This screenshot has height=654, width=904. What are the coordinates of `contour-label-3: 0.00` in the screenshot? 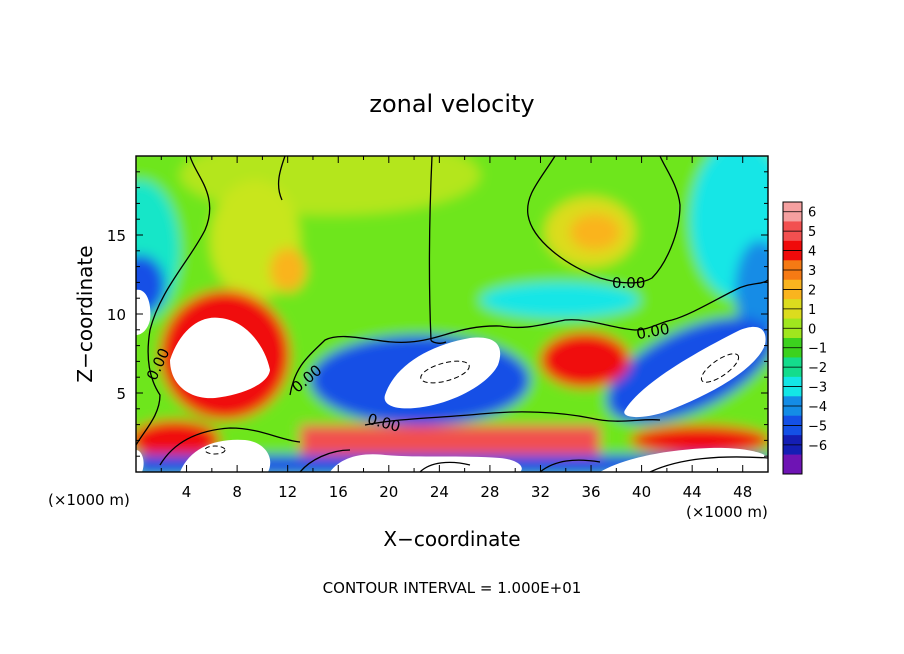 It's located at (628, 283).